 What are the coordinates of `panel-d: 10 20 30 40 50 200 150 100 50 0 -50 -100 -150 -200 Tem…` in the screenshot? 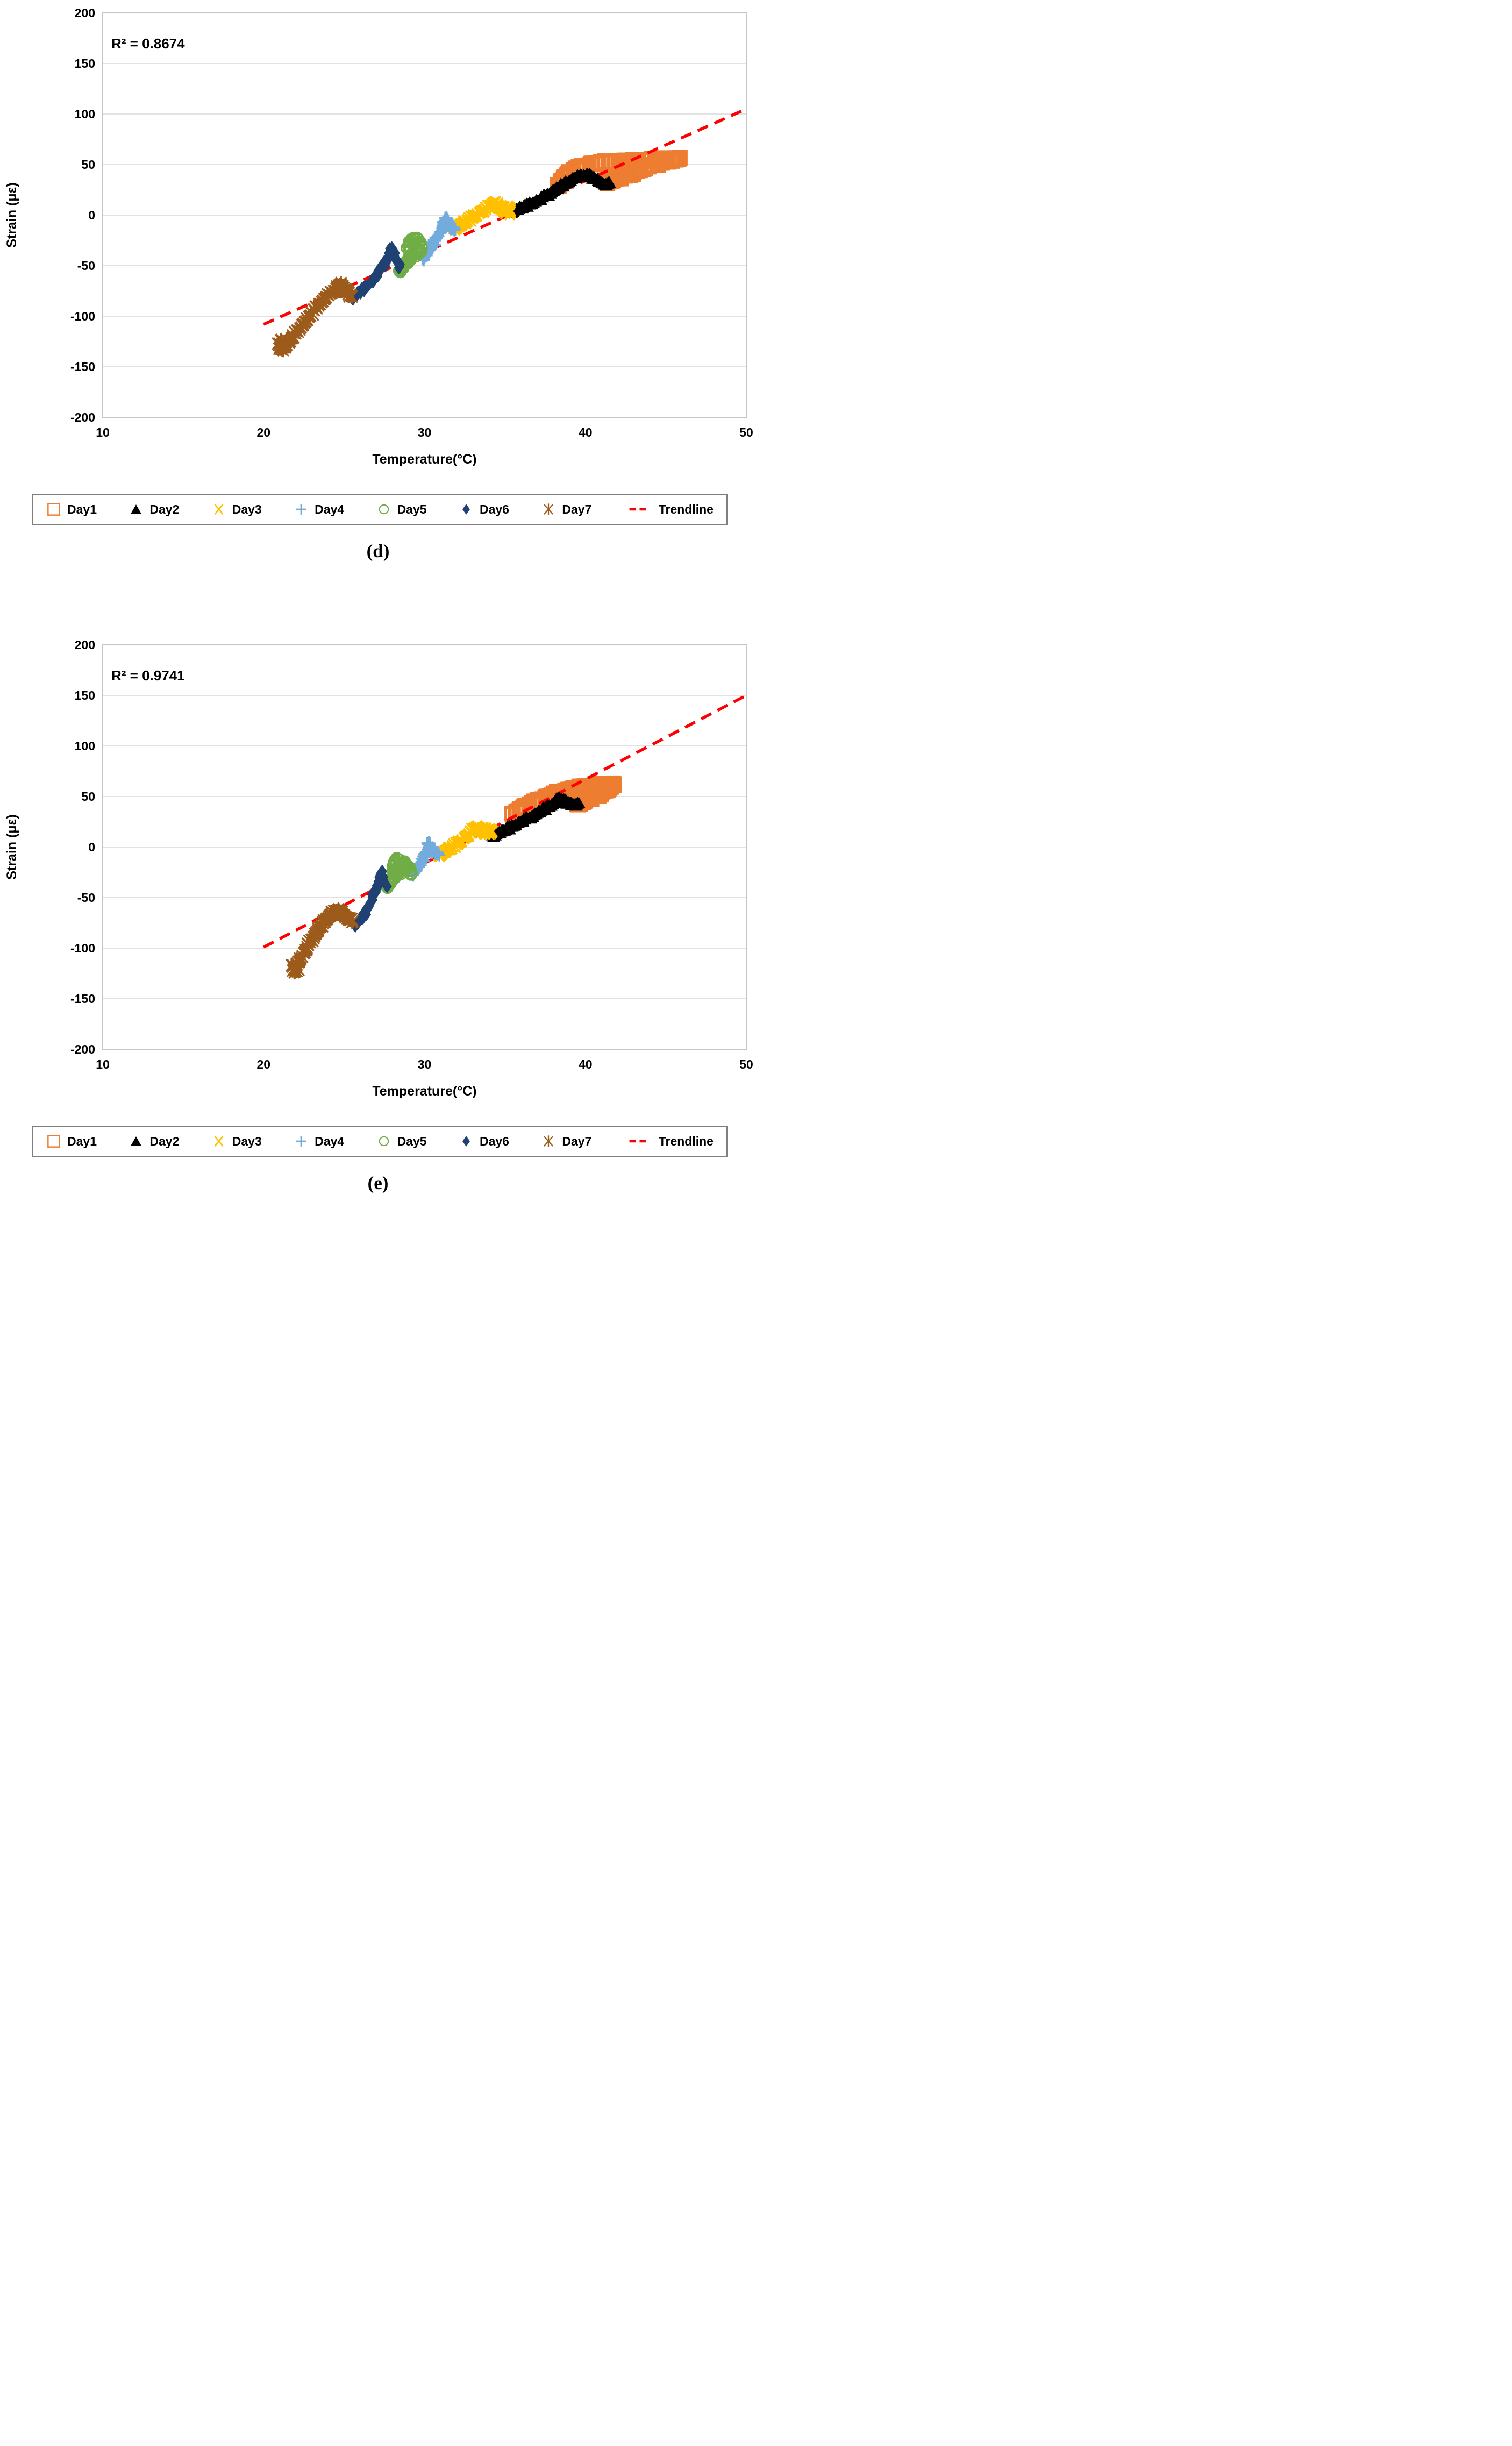 It's located at (378, 316).